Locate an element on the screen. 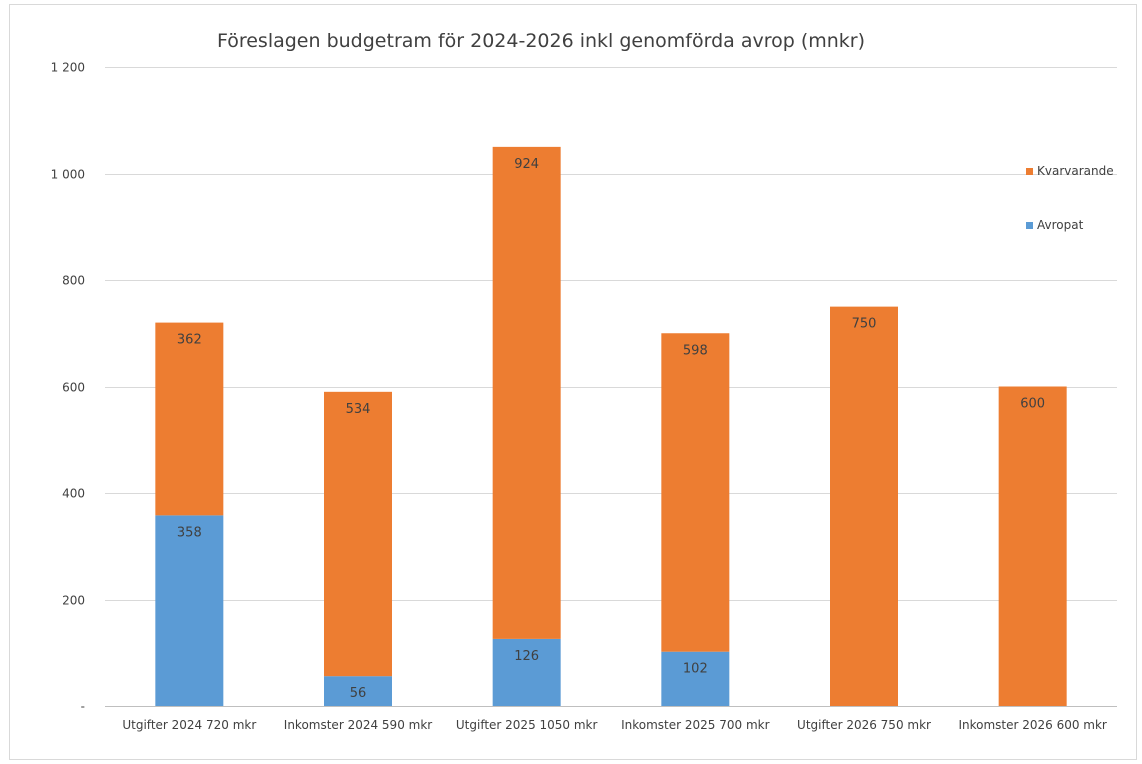 Image resolution: width=1142 pixels, height=764 pixels. category-label: Inkomster 2025 700 mkr is located at coordinates (695, 725).